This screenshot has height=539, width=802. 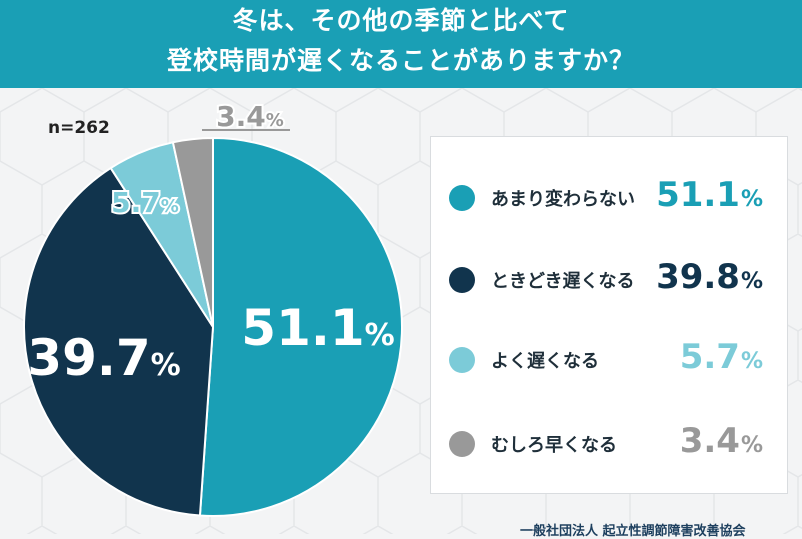 What do you see at coordinates (250, 116) in the screenshot?
I see `pie-label-gray: 3.4%` at bounding box center [250, 116].